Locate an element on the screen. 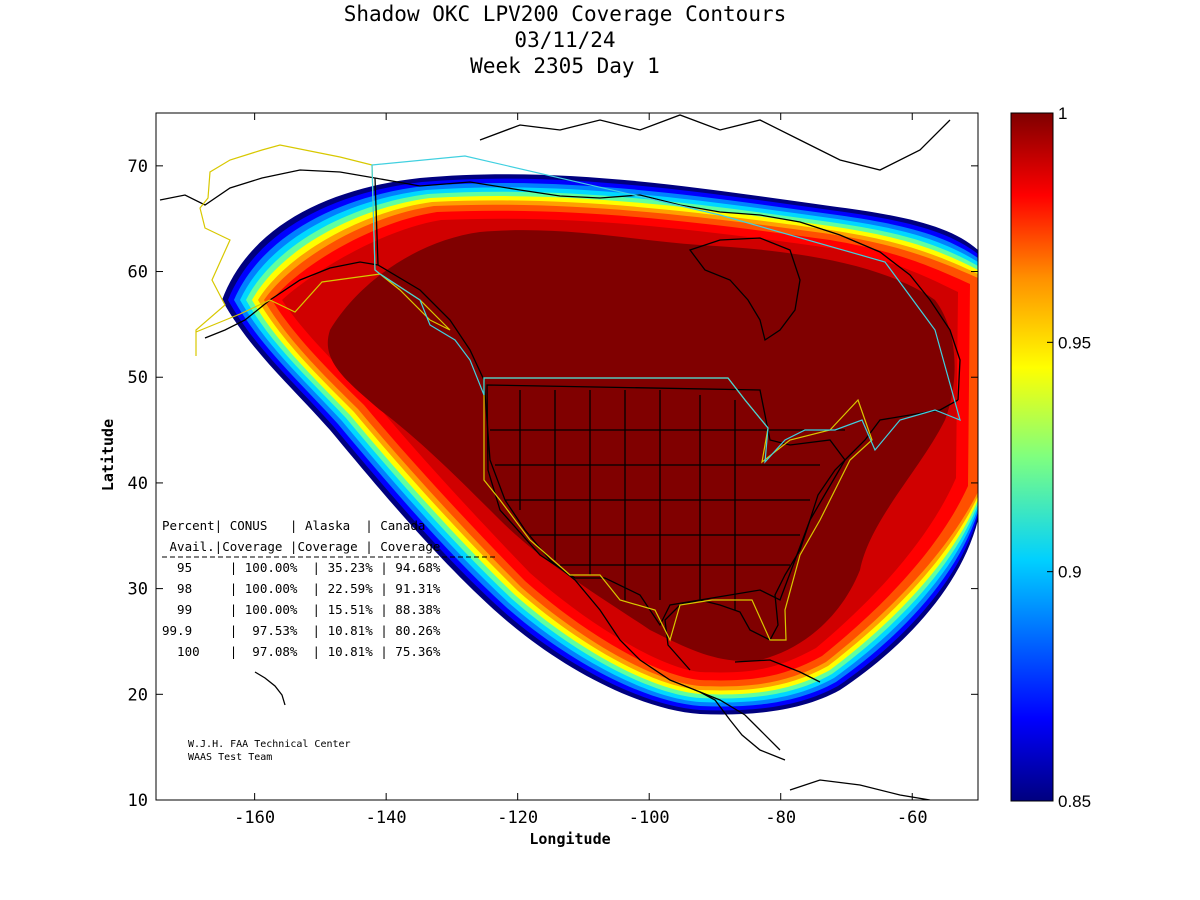 The image size is (1200, 900). hawaii is located at coordinates (270, 688).